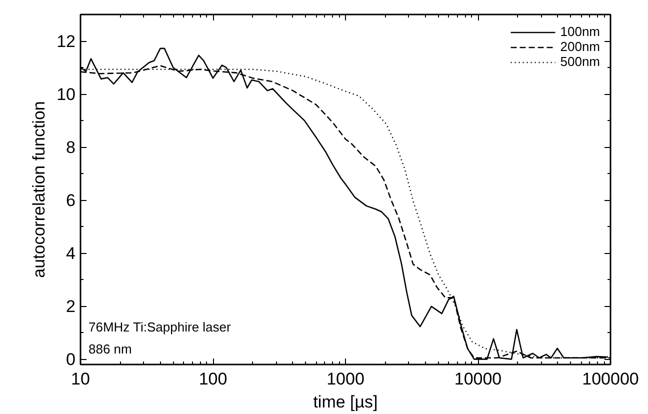 The height and width of the screenshot is (414, 648). Describe the element at coordinates (580, 31) in the screenshot. I see `legend-label: 100nm` at that location.